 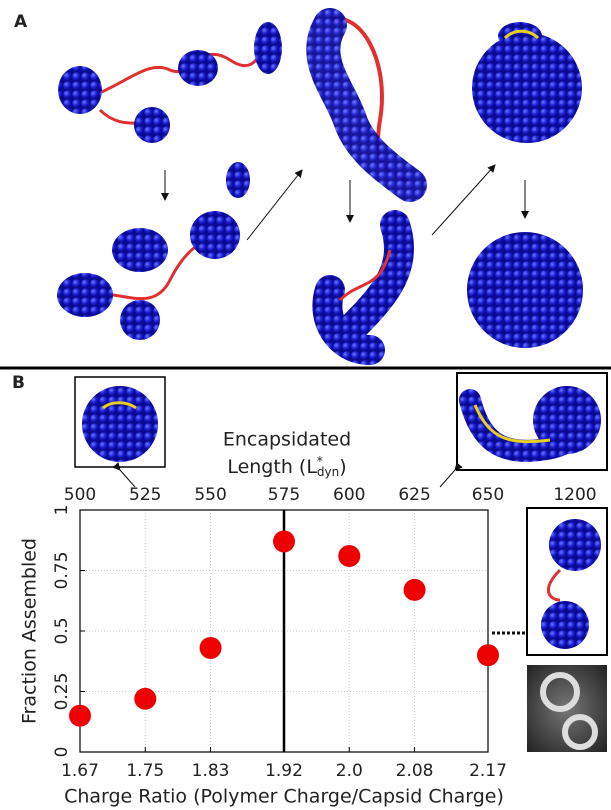 I want to click on top-axis-title: Encapsidated, so click(x=287, y=440).